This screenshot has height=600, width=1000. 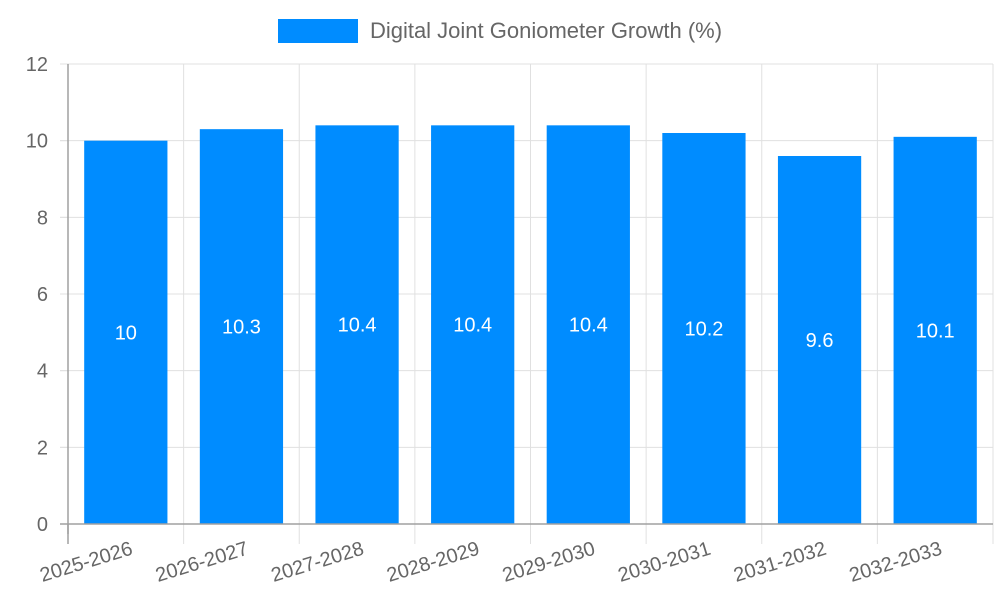 I want to click on y-tick-label: 10, so click(x=37, y=142).